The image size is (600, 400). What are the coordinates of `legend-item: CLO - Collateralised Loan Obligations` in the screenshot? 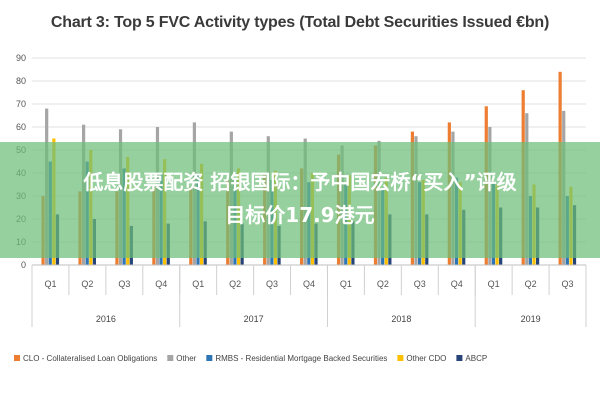 It's located at (85, 358).